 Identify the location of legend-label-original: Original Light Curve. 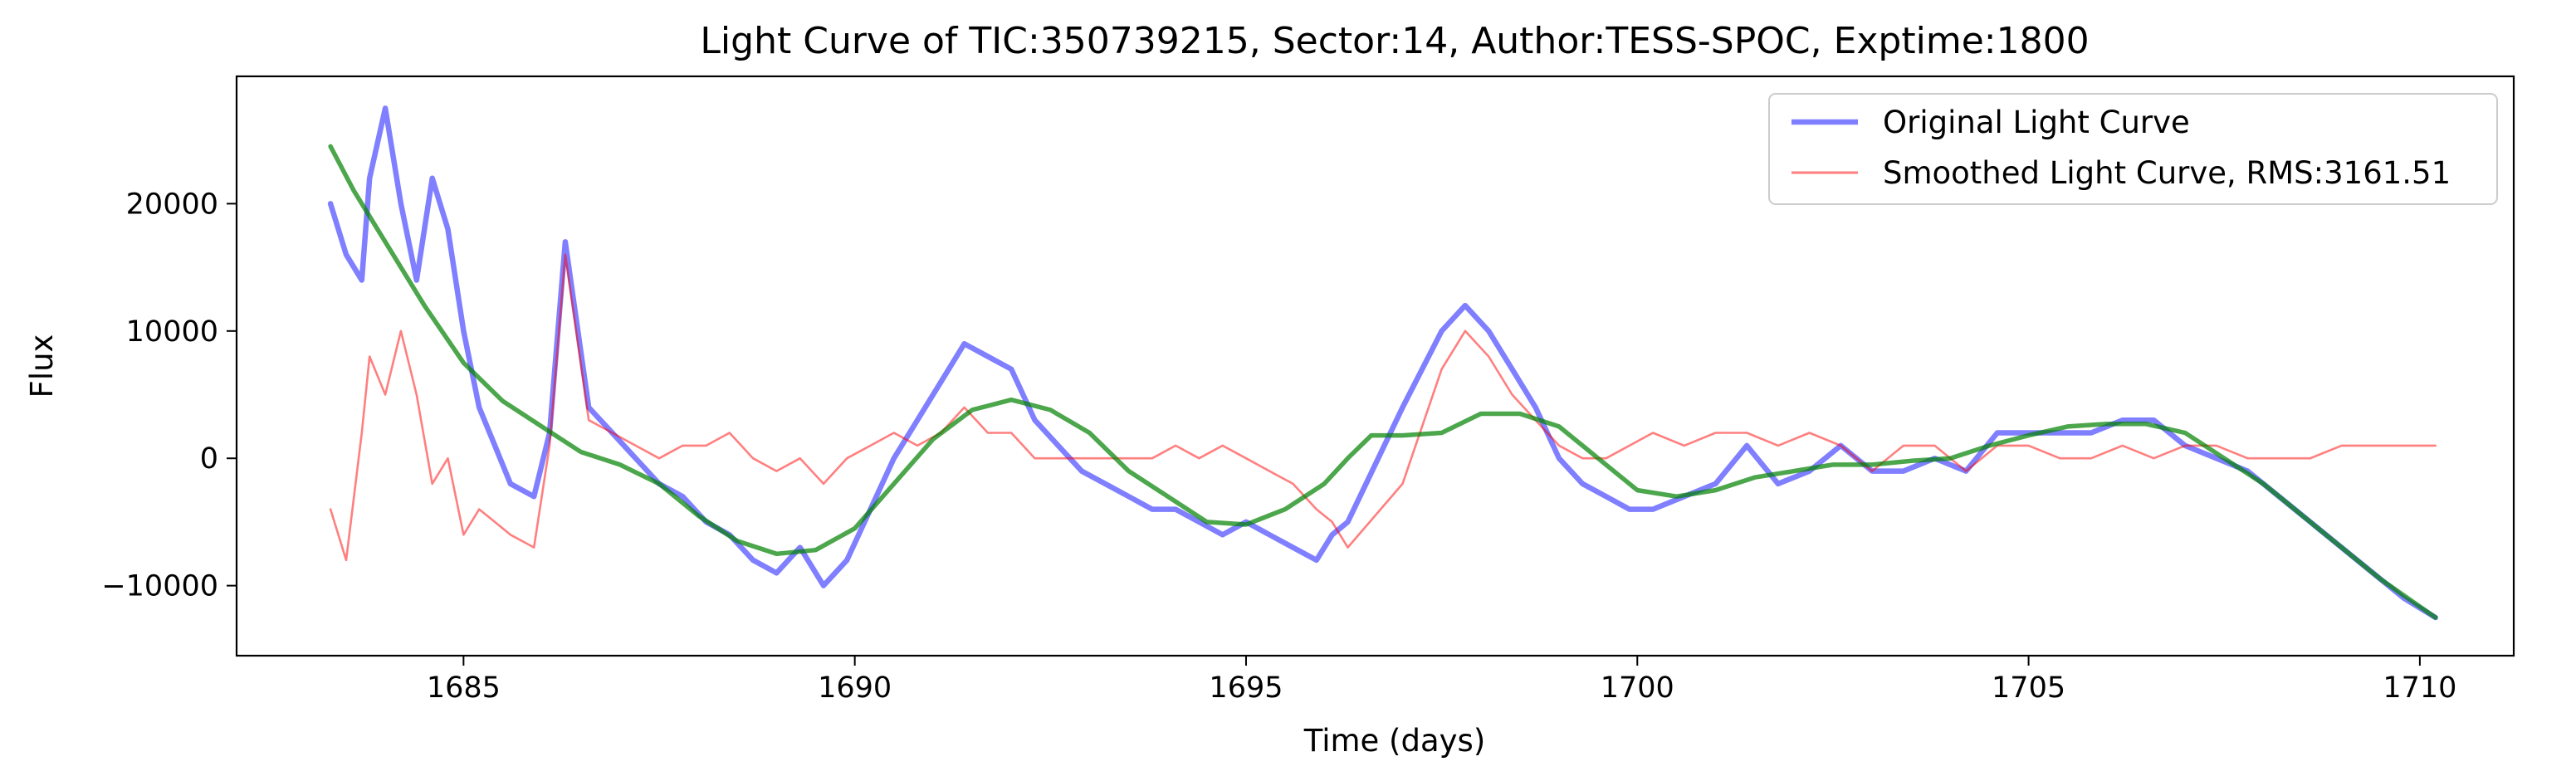
(2036, 122).